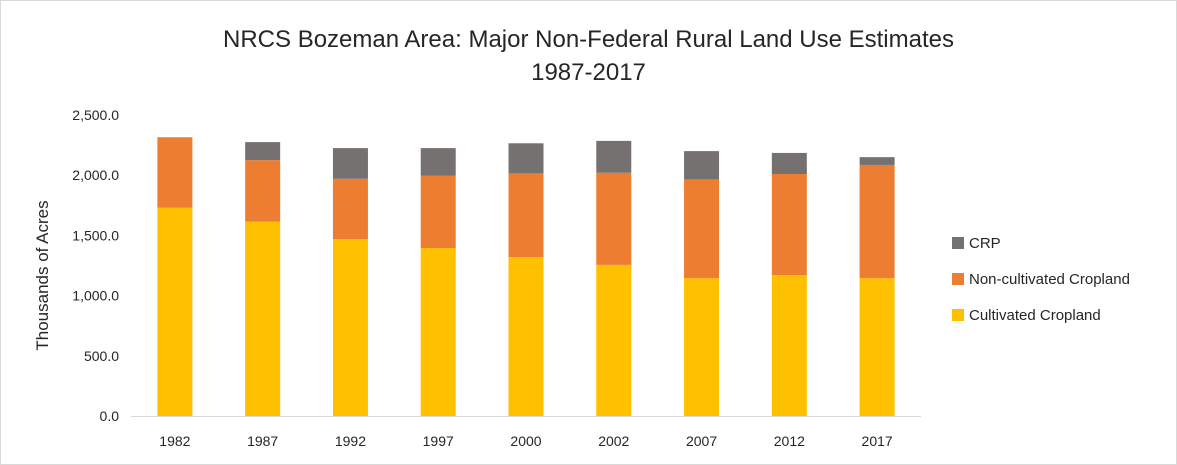 Image resolution: width=1177 pixels, height=465 pixels. Describe the element at coordinates (702, 229) in the screenshot. I see `bar-non-cultivated-cropland-2007` at that location.